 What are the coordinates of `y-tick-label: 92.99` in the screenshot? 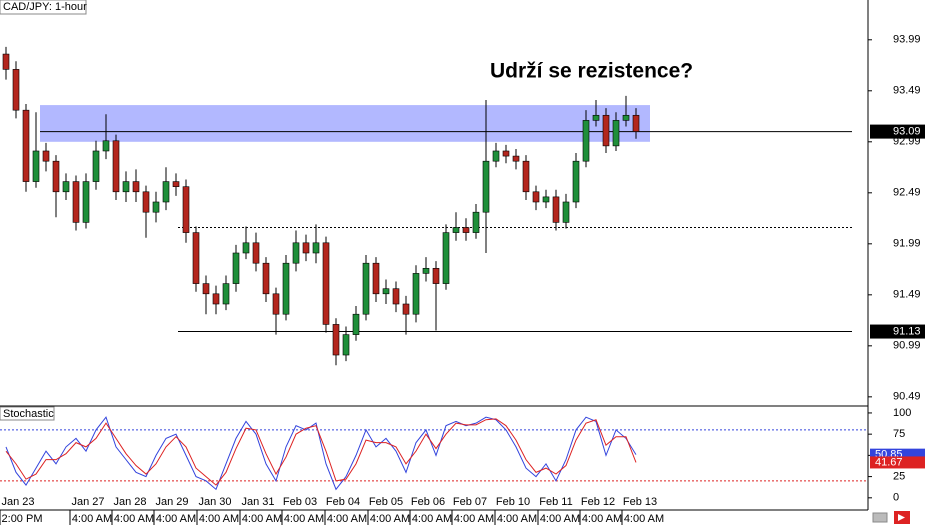 It's located at (907, 142).